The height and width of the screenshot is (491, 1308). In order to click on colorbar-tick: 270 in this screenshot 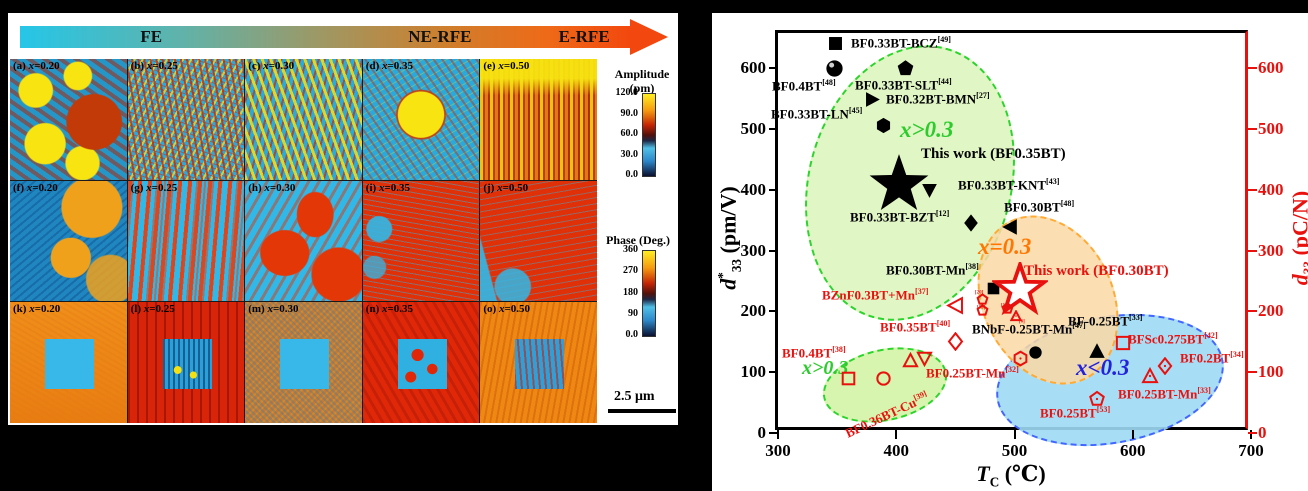, I will do `click(630, 271)`.